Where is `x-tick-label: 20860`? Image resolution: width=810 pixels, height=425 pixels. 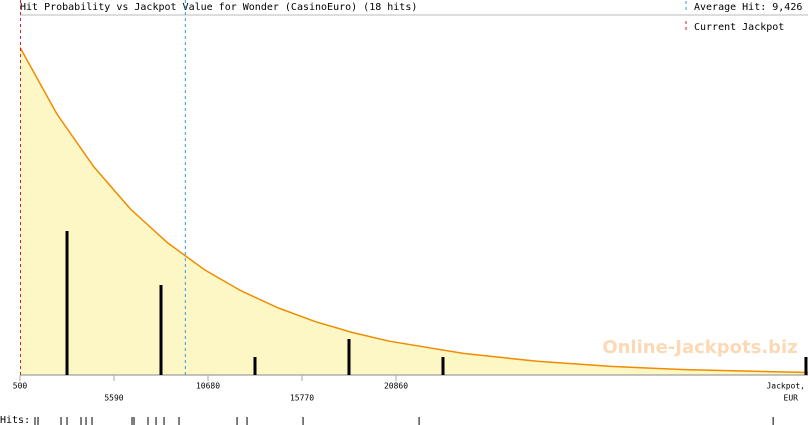 x-tick-label: 20860 is located at coordinates (396, 386).